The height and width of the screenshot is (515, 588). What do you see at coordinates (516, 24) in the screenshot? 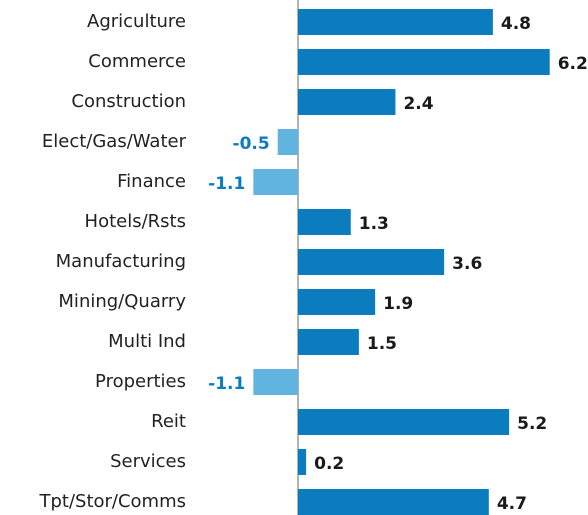
I see `value-label: 4.8` at bounding box center [516, 24].